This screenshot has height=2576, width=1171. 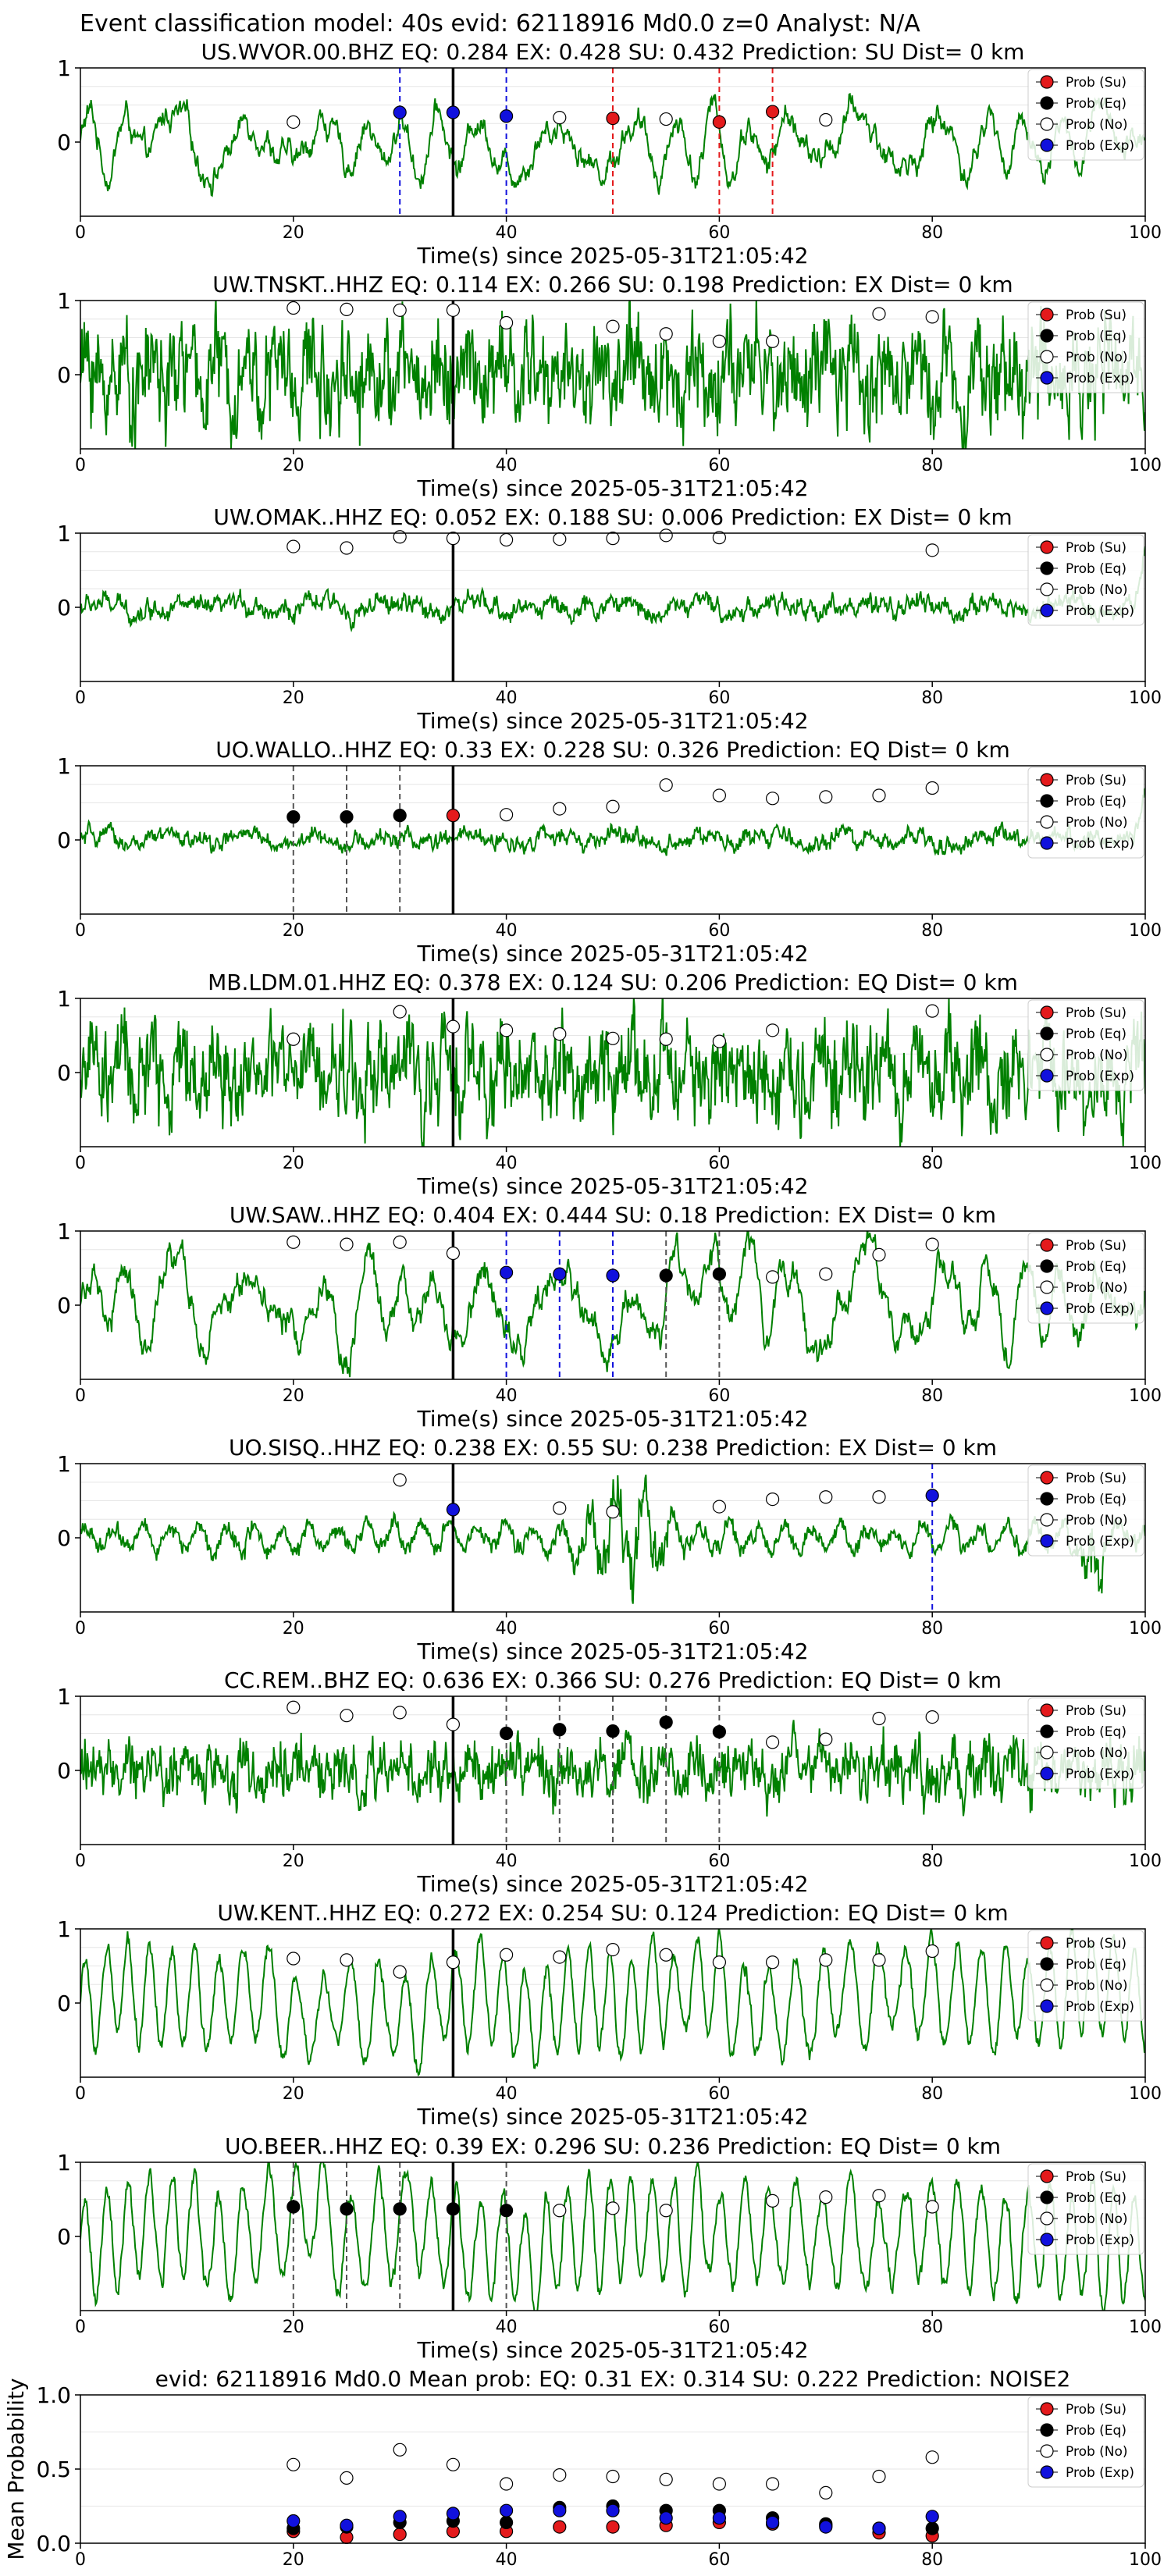 I want to click on panel-5-xtick-label-3: 60, so click(x=719, y=1163).